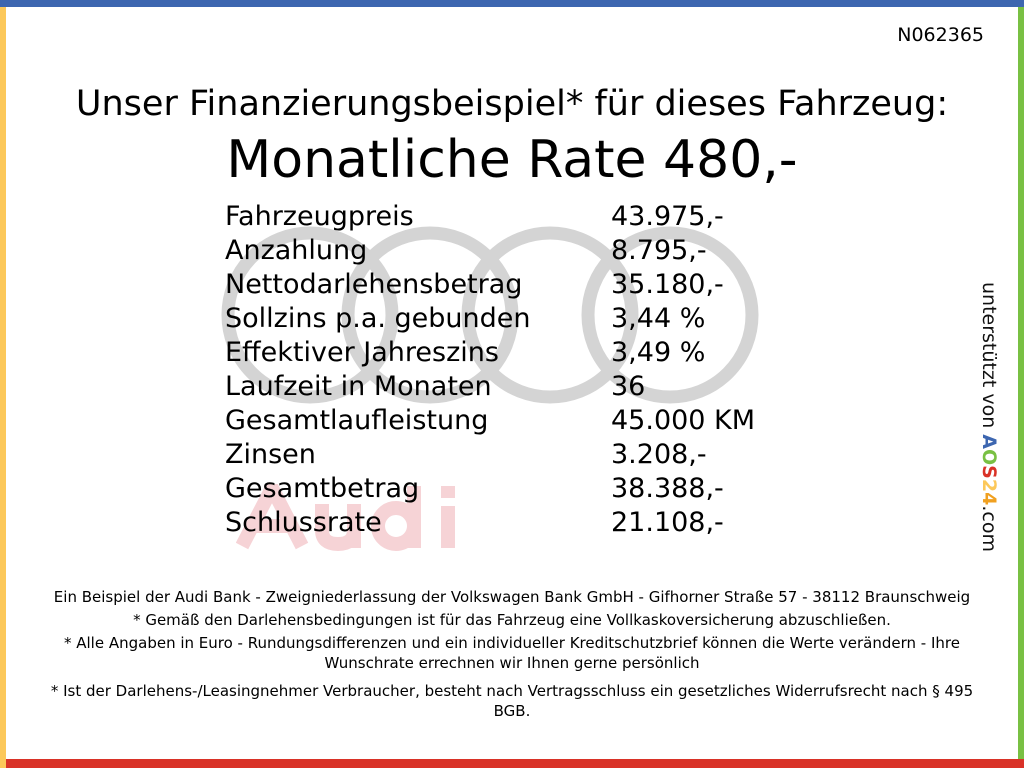 Image resolution: width=1024 pixels, height=768 pixels. I want to click on row-label: Fahrzeugpreis, so click(319, 216).